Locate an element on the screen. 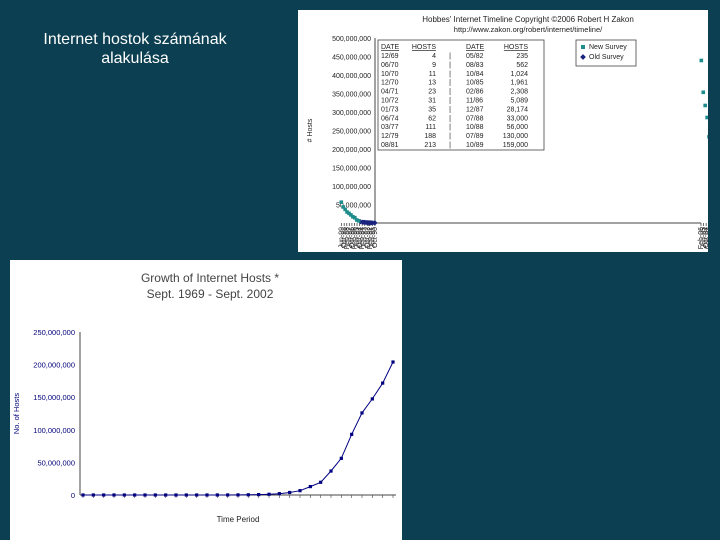 This screenshot has height=540, width=720. chart1-table-cell: 33,000 is located at coordinates (518, 118).